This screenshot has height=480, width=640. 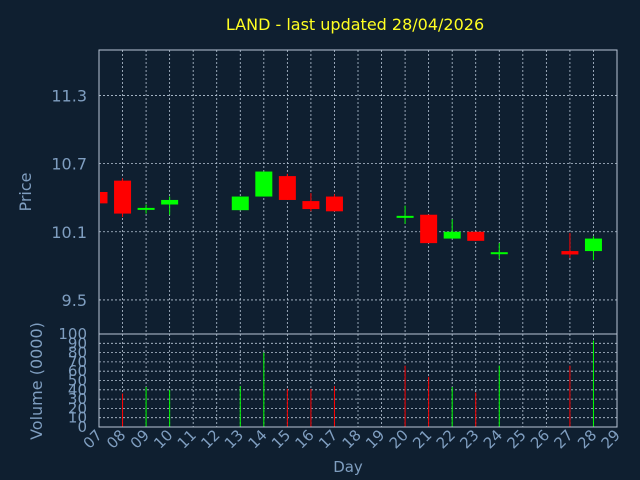 What do you see at coordinates (163, 439) in the screenshot?
I see `day-tick-label: 10` at bounding box center [163, 439].